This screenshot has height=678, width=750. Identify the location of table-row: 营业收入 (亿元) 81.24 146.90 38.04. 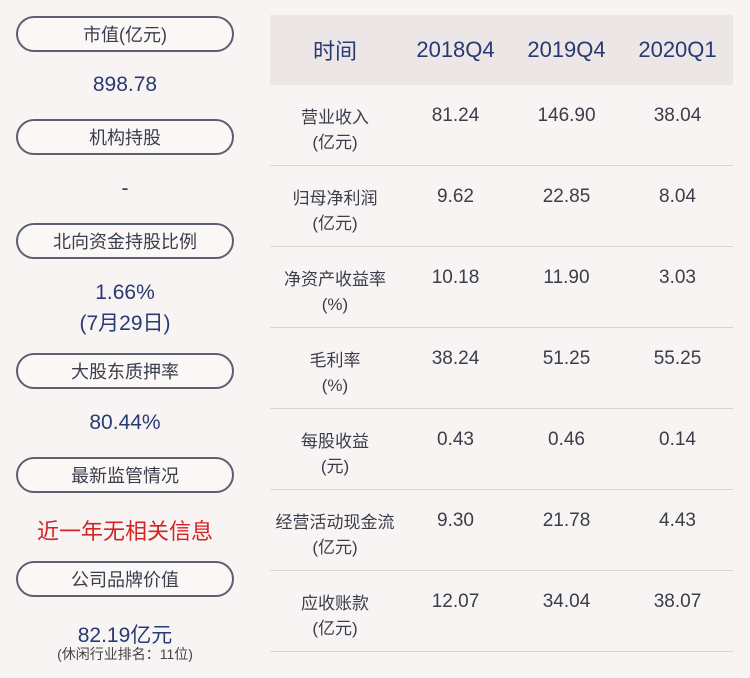
(501, 125).